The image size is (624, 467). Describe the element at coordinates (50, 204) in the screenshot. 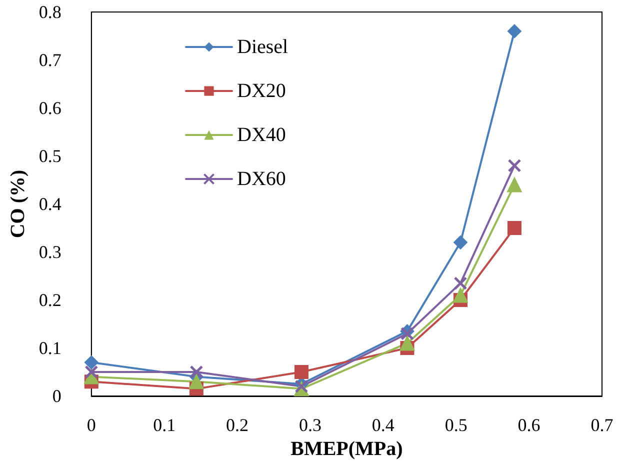

I see `y-tick-label: 0.4` at that location.